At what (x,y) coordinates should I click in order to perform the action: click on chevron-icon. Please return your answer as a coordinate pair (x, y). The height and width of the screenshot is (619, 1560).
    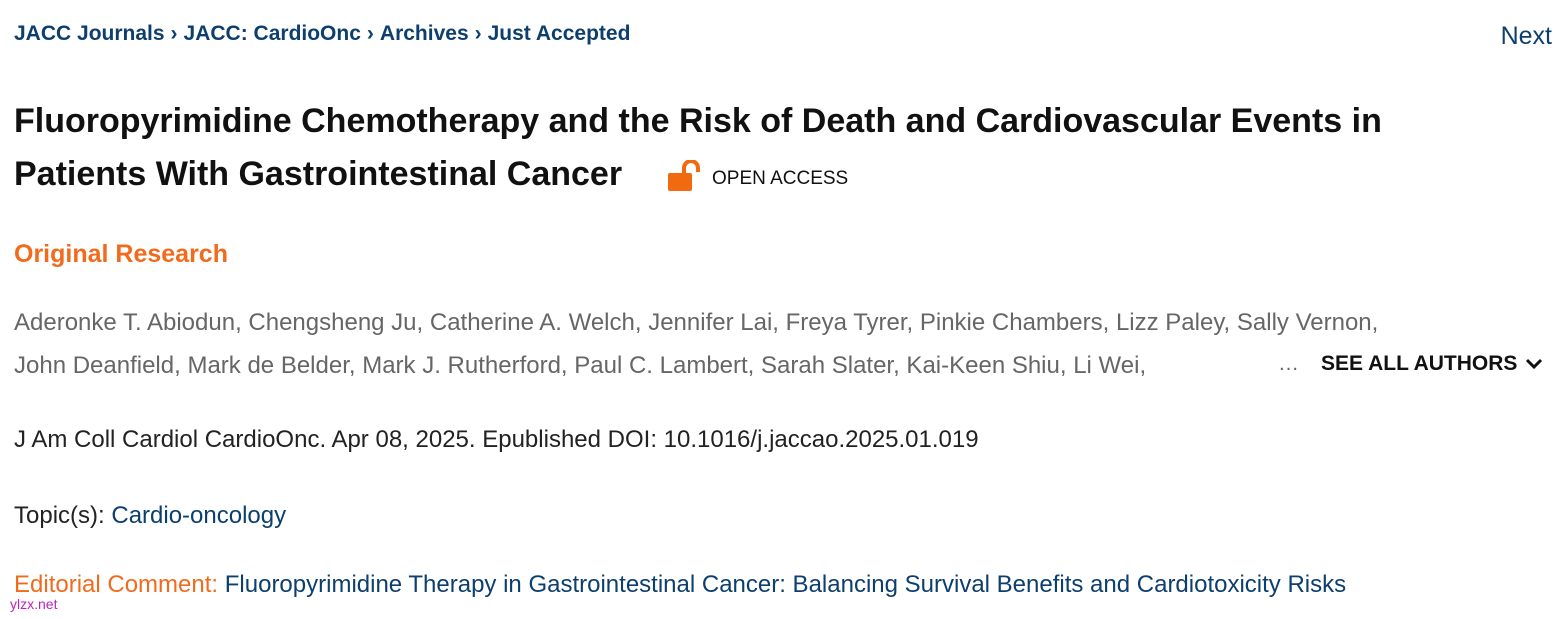
    Looking at the image, I should click on (1534, 364).